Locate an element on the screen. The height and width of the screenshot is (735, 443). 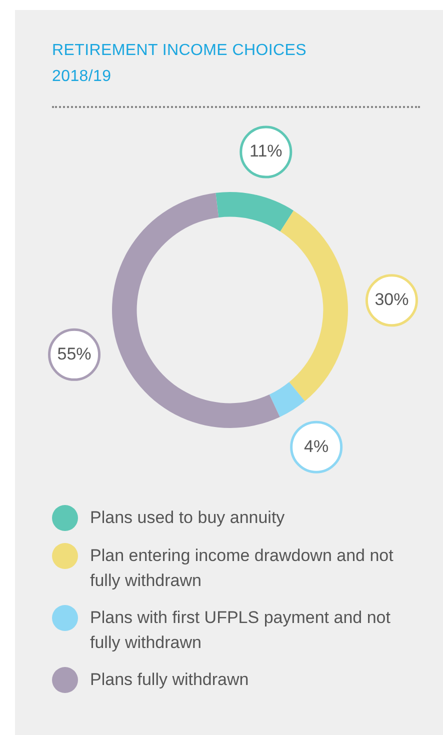
data-label: 11% is located at coordinates (266, 151).